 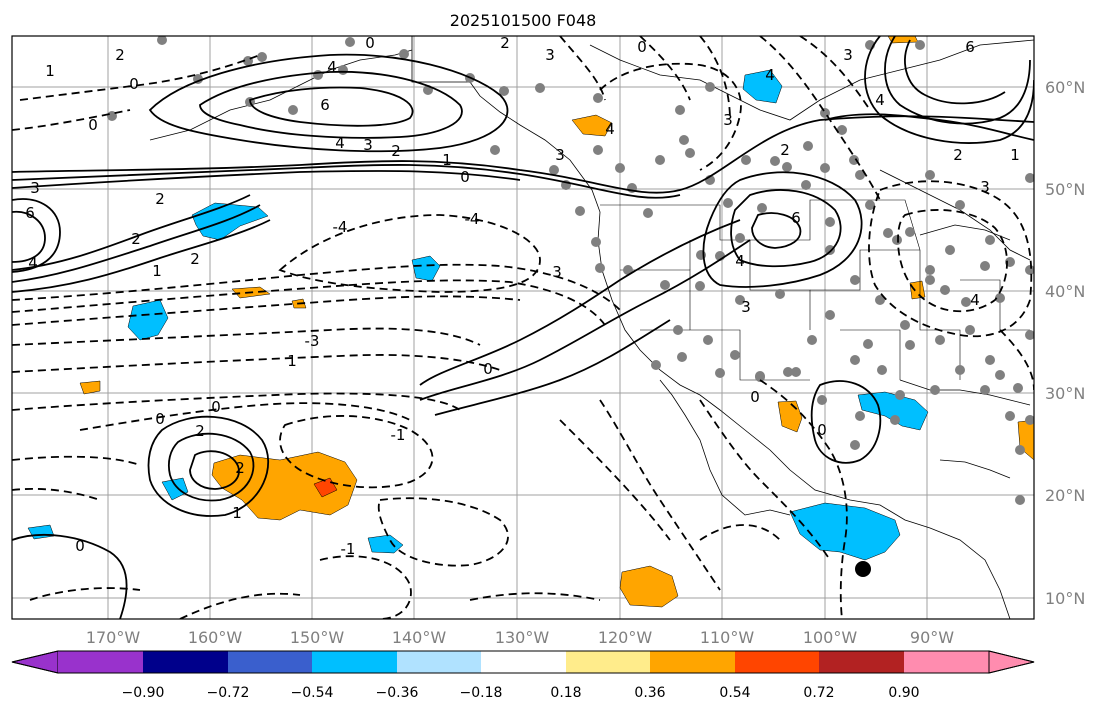 I want to click on colorbar-tick-label: 0.36, so click(x=649, y=693).